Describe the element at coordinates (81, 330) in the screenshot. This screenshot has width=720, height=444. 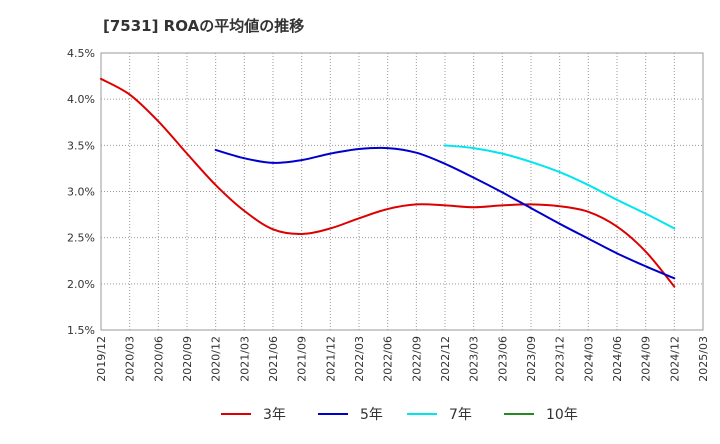
I see `y-tick-label: 1.5%` at that location.